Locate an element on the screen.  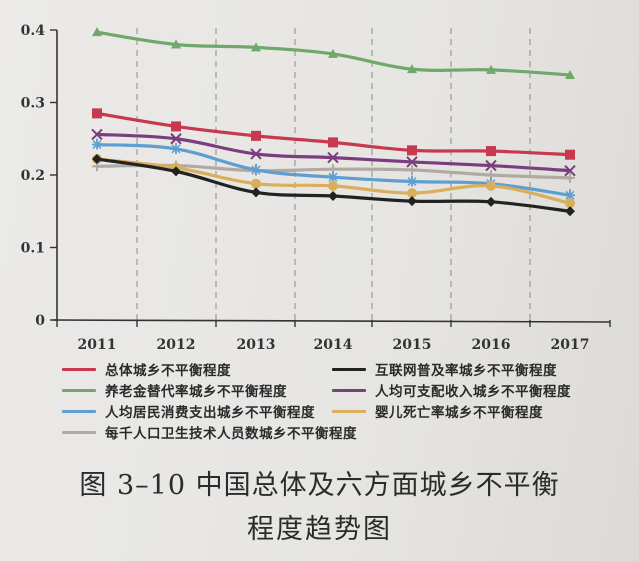
legend-item-overall: 总体城乡不平衡程度 is located at coordinates (146, 369).